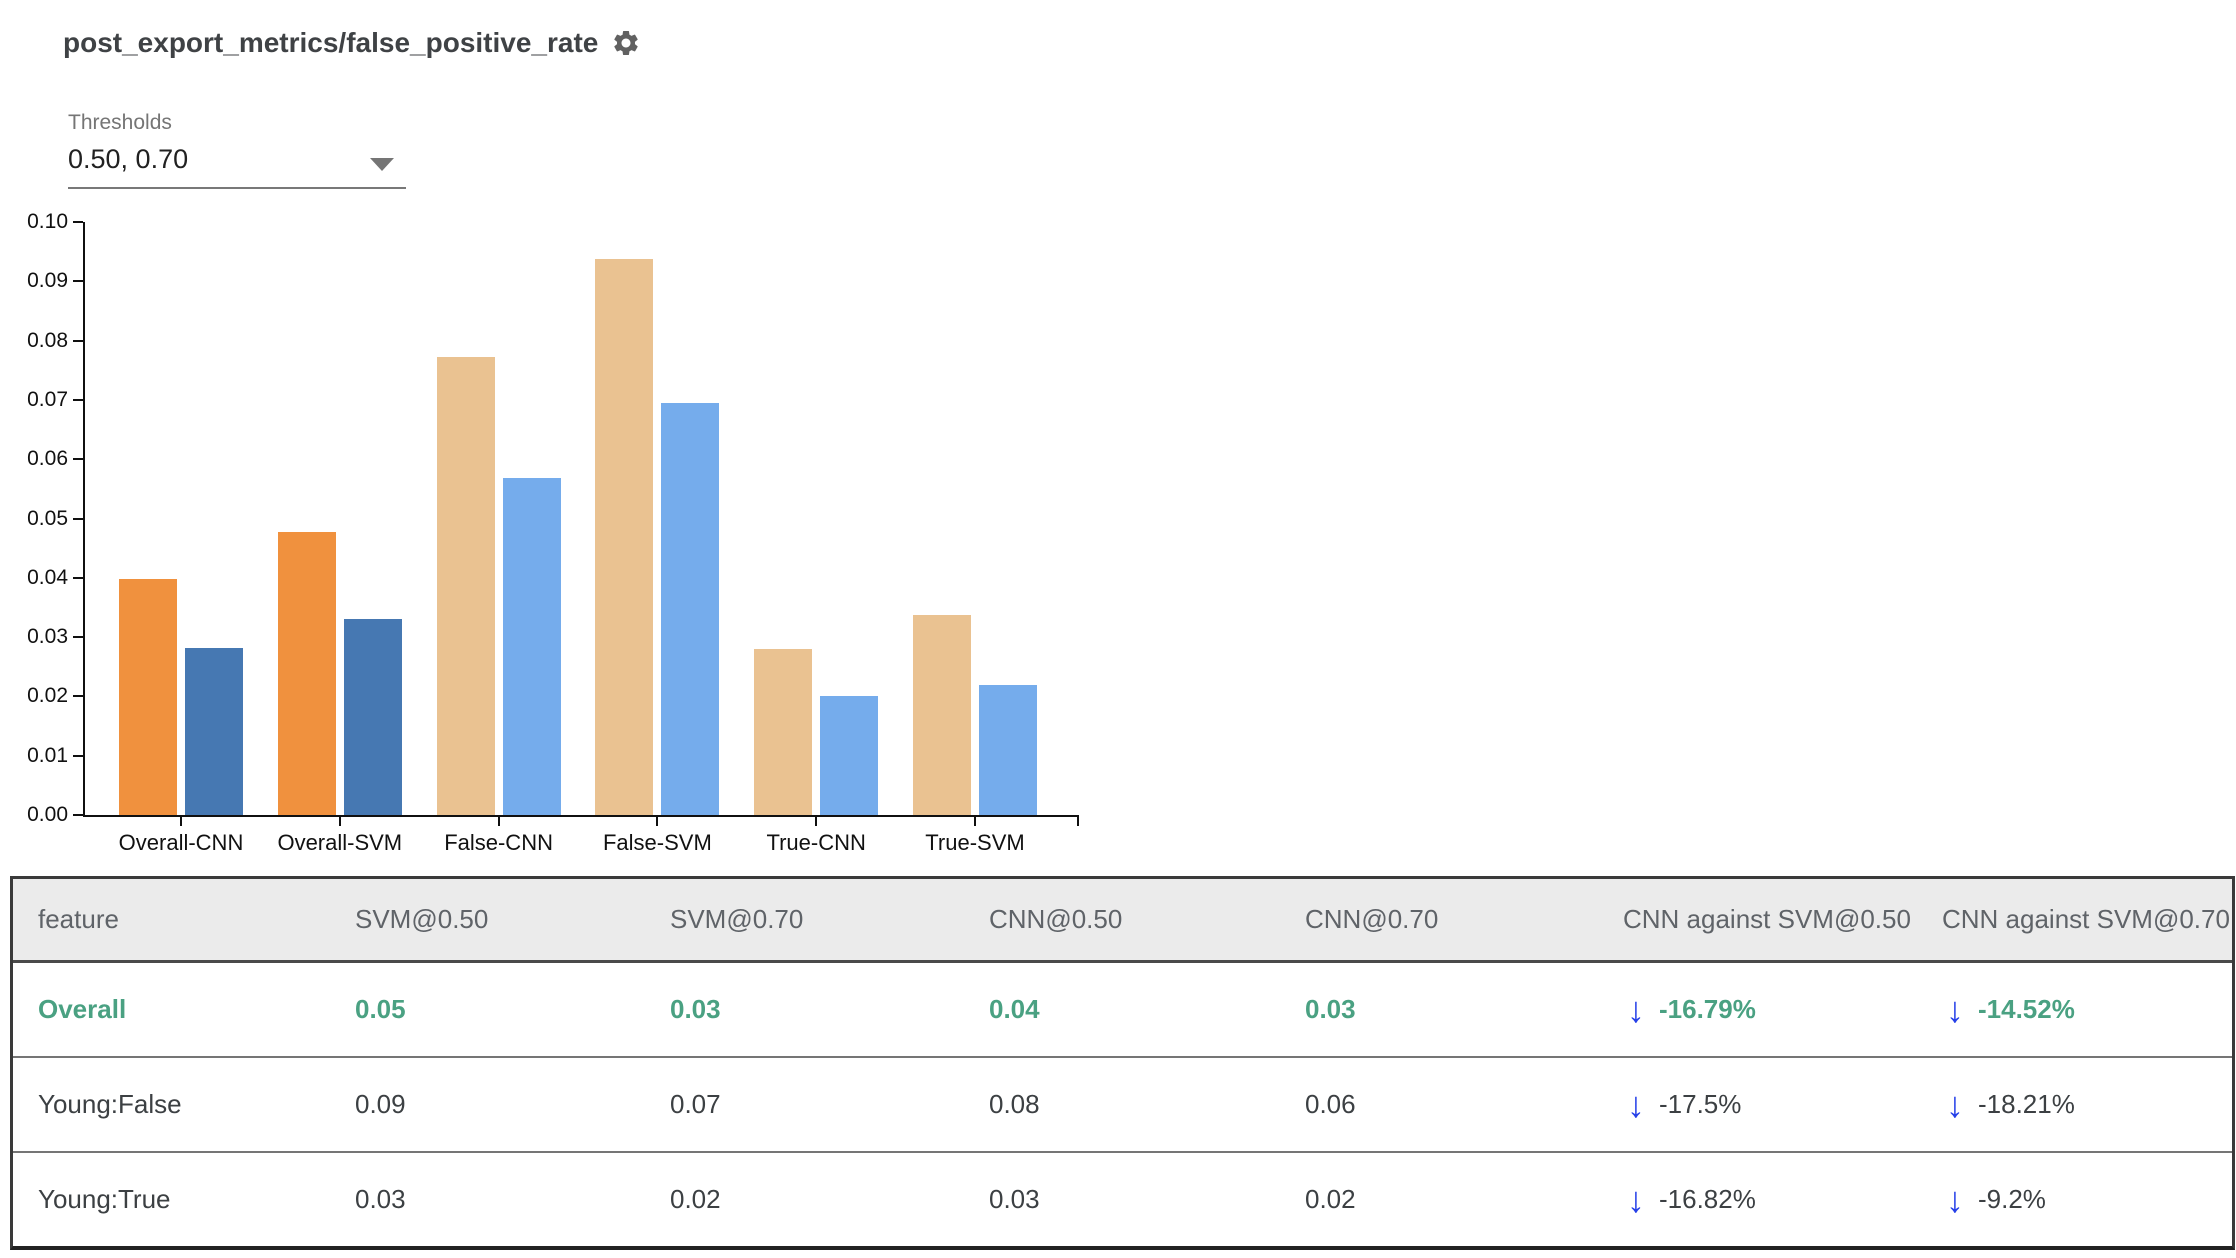 The width and height of the screenshot is (2236, 1258). I want to click on column-header: CNN against SVM@0.70, so click(2086, 919).